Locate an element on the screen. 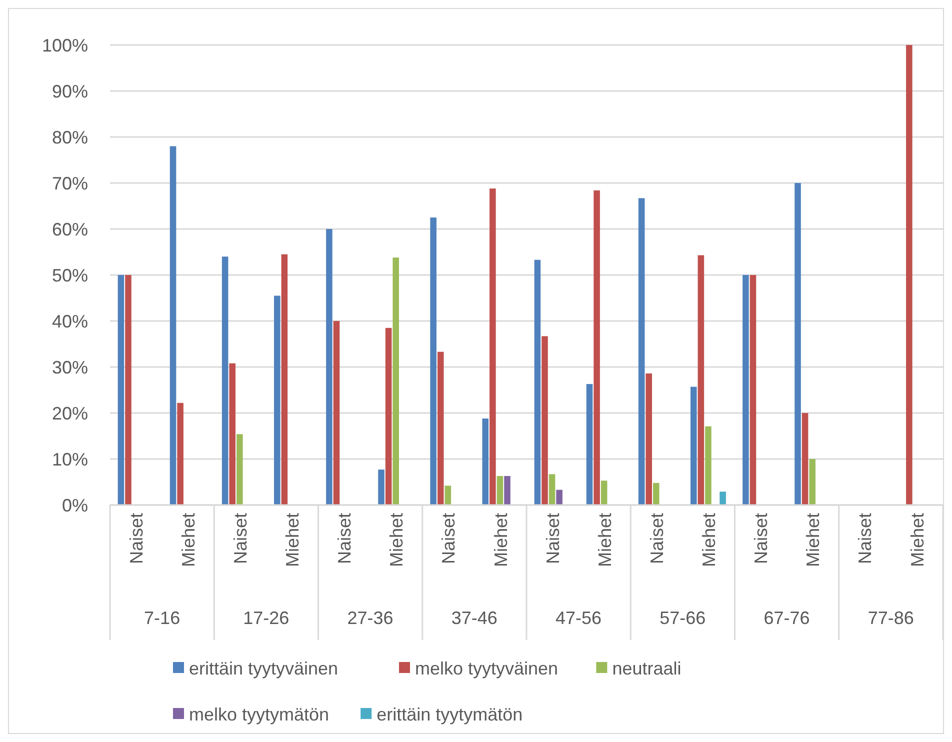 The width and height of the screenshot is (952, 742). y-tick-label: 100% is located at coordinates (65, 45).